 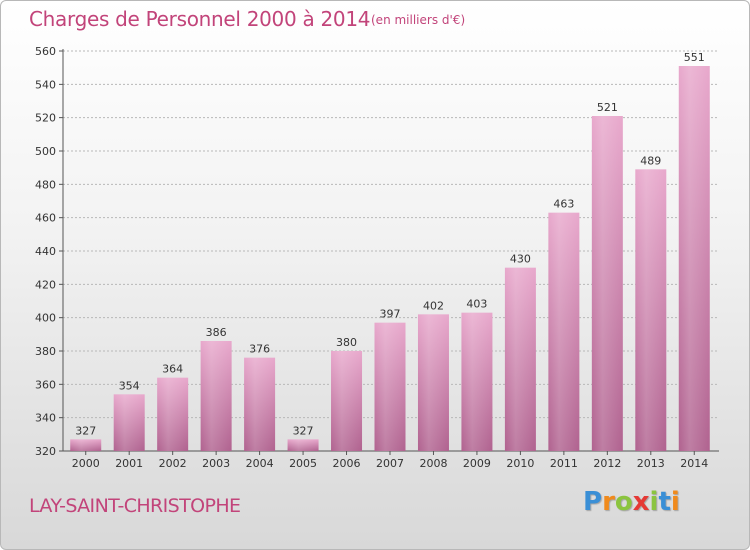 I want to click on x-tick-label: 2006, so click(x=347, y=463).